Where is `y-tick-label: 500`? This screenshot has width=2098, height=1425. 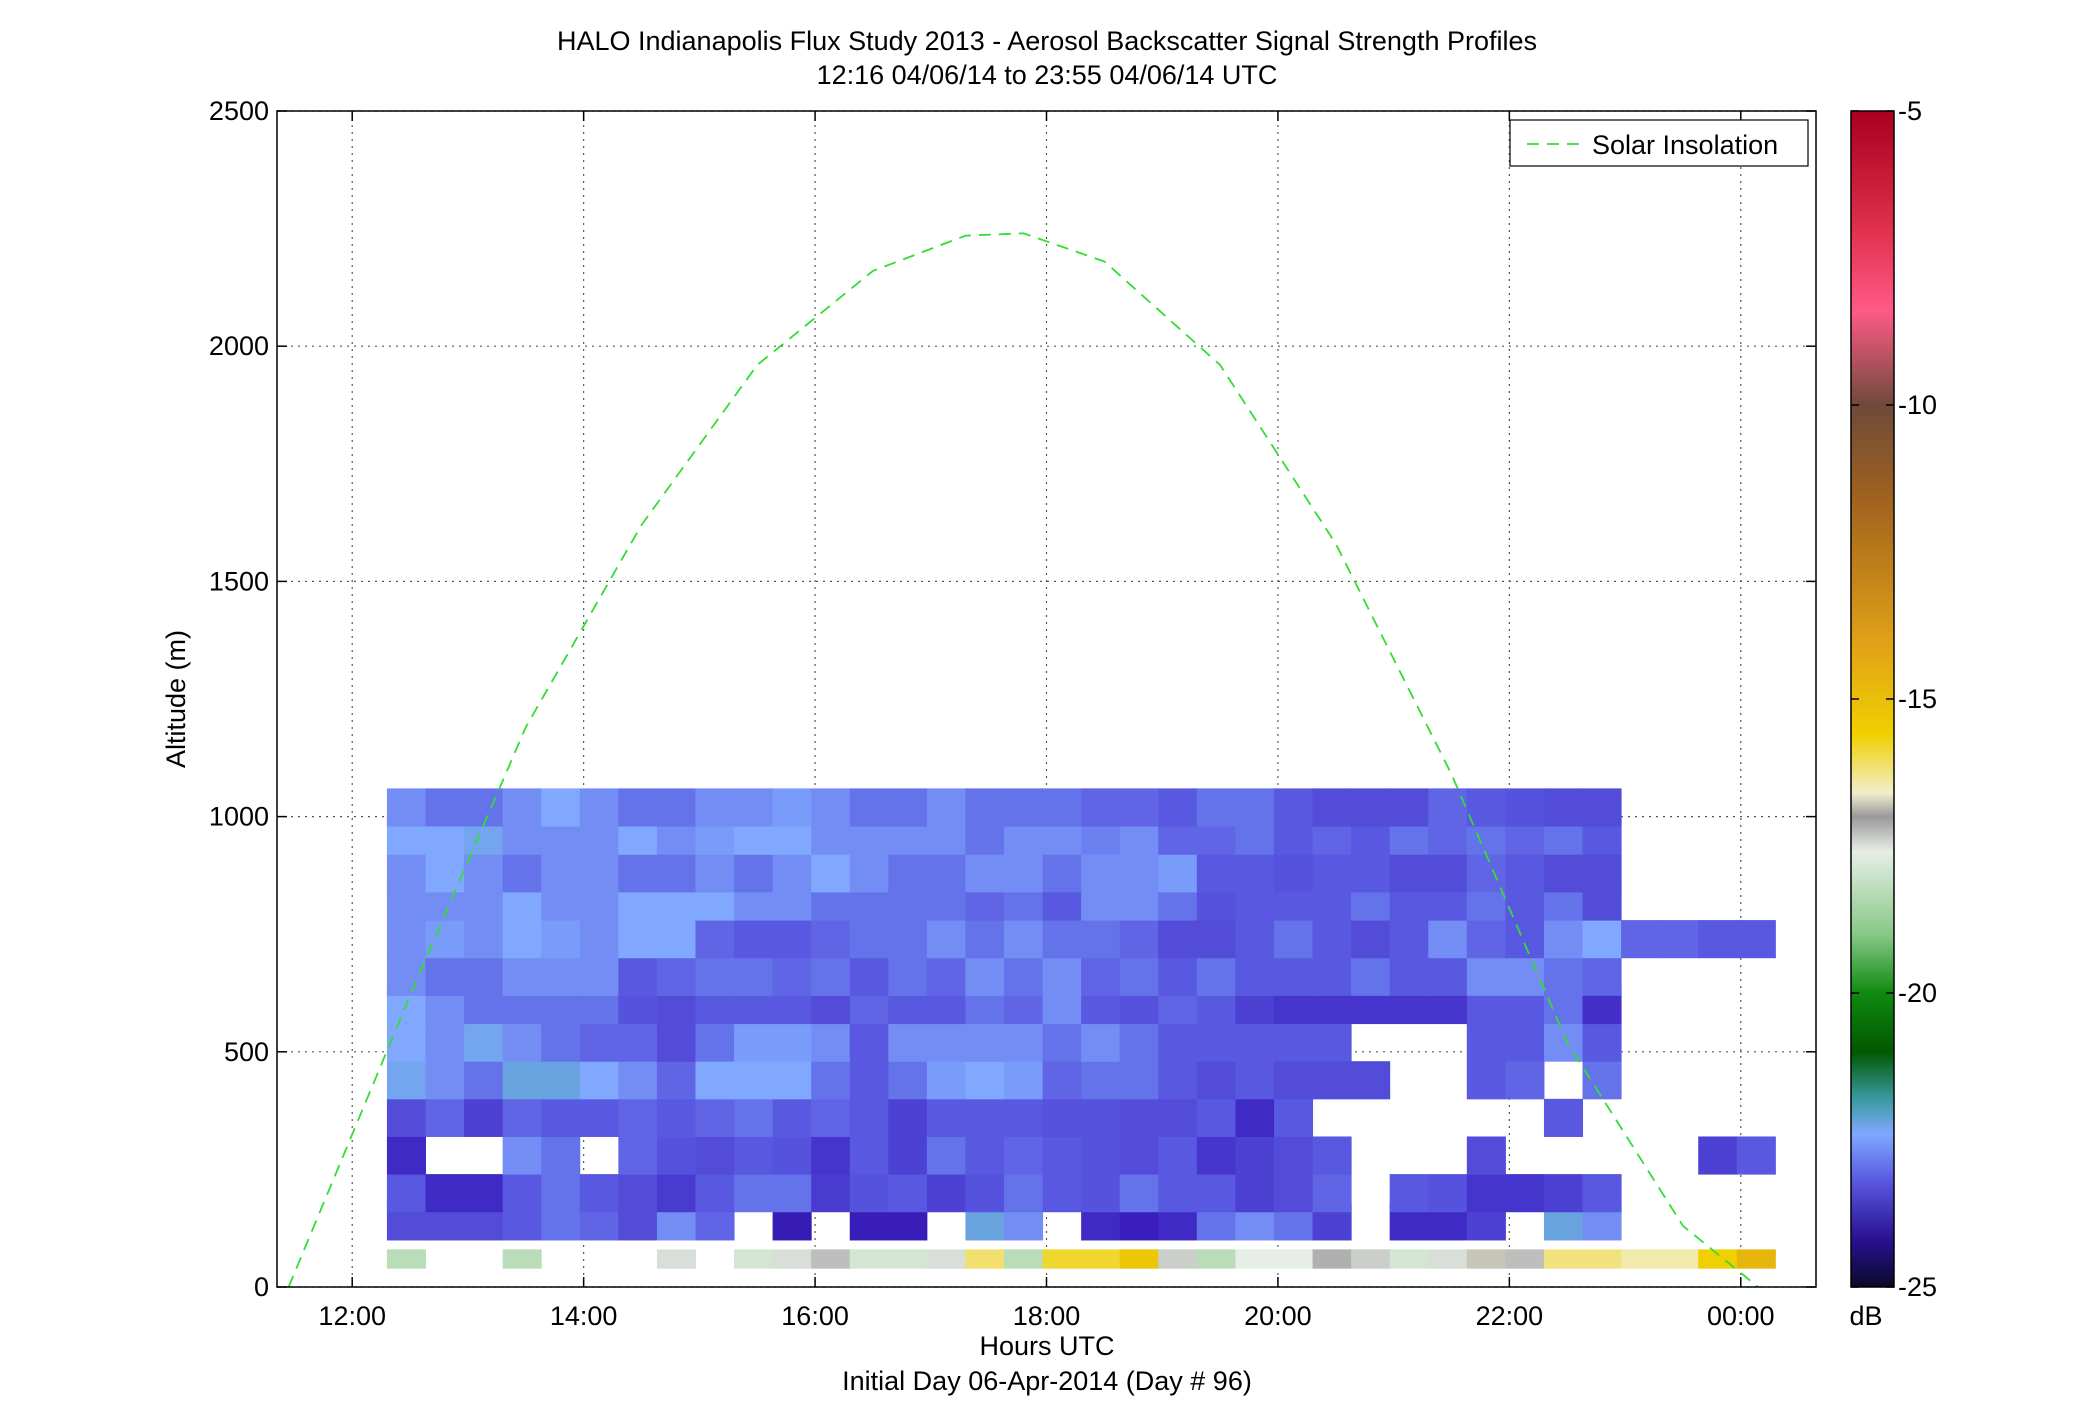
y-tick-label: 500 is located at coordinates (246, 1052).